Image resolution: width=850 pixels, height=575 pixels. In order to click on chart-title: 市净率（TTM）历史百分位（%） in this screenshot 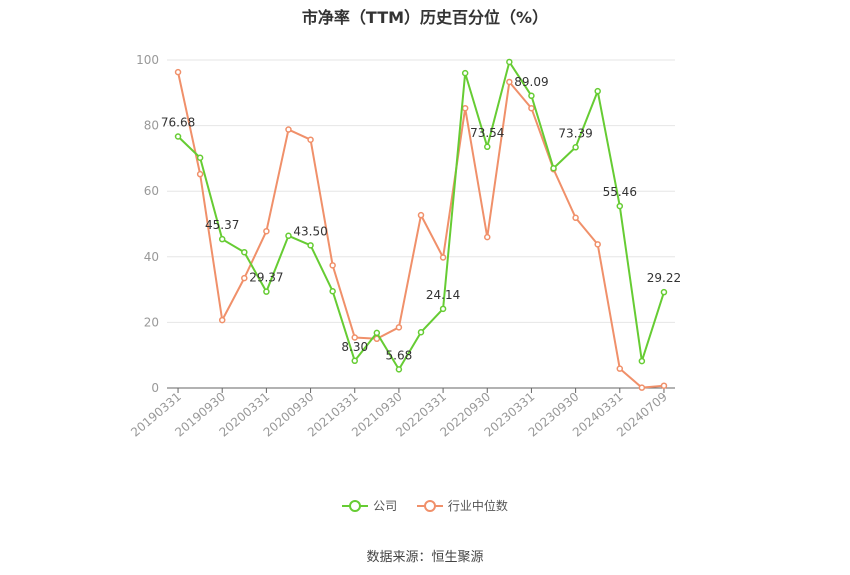, I will do `click(425, 17)`.